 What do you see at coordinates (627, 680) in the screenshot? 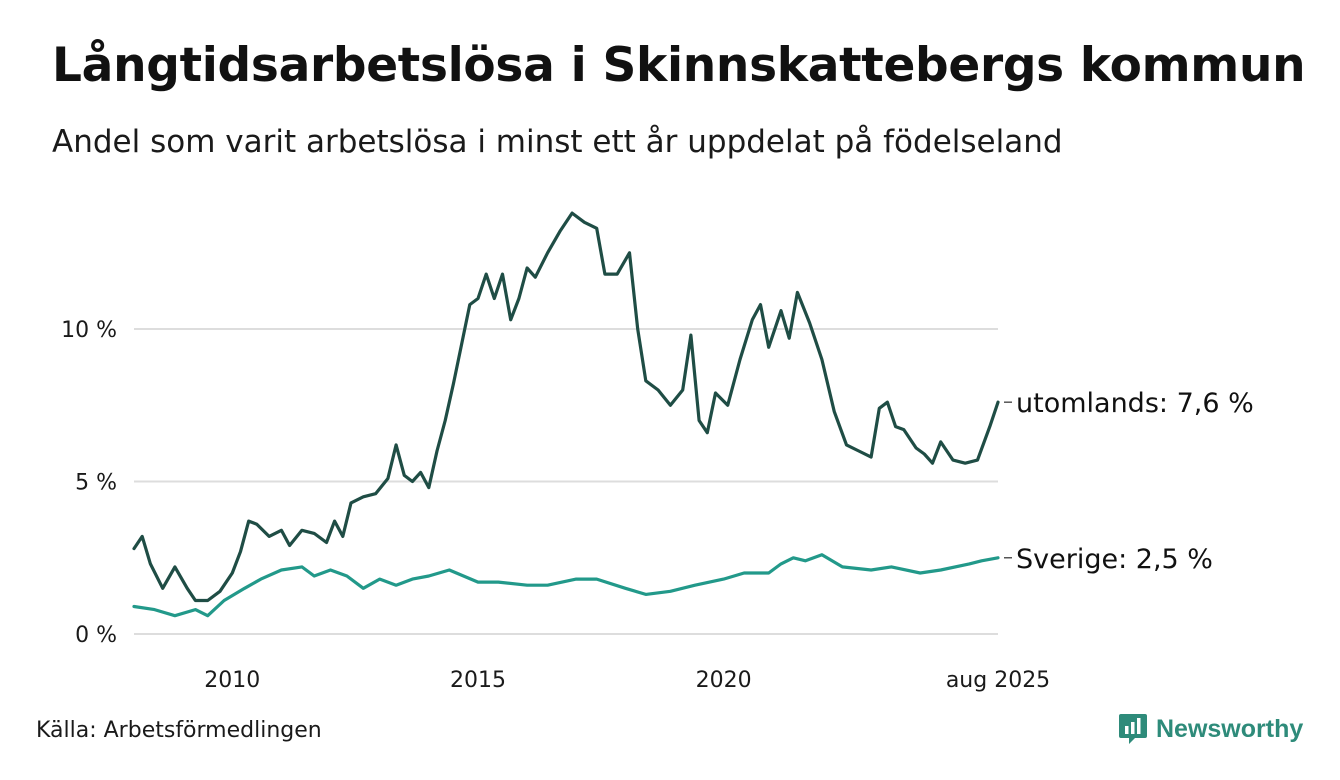
I see `x-axis-ticks: 2010 2015 2020 aug 2025` at bounding box center [627, 680].